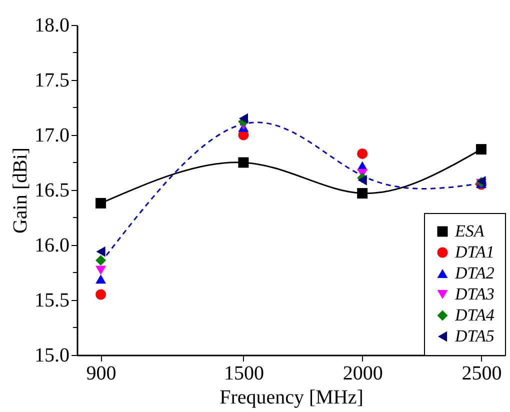  Describe the element at coordinates (52, 301) in the screenshot. I see `y-tick-label: 15.5` at that location.